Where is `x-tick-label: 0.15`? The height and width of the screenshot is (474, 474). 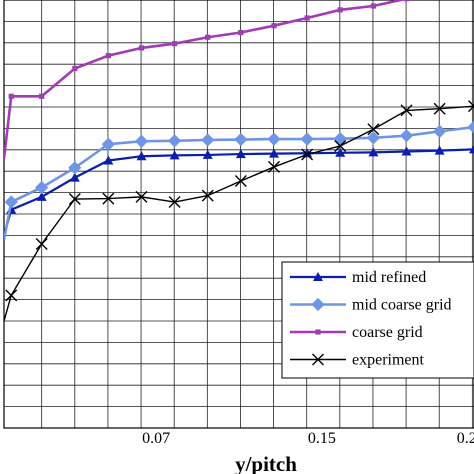 x-tick-label: 0.15 is located at coordinates (322, 438).